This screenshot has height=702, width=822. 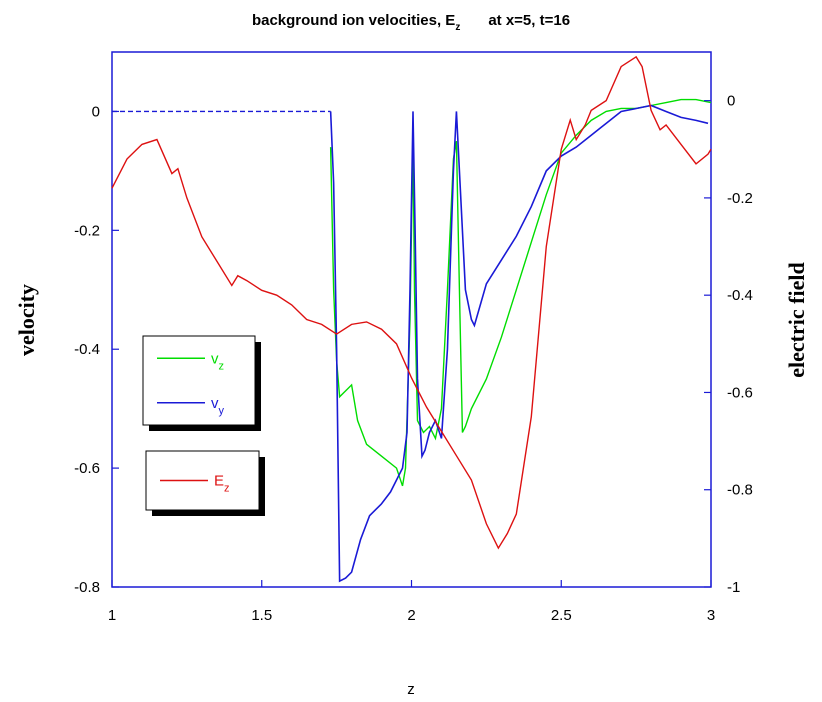 What do you see at coordinates (740, 392) in the screenshot?
I see `y-right-tick-label: -0.6` at bounding box center [740, 392].